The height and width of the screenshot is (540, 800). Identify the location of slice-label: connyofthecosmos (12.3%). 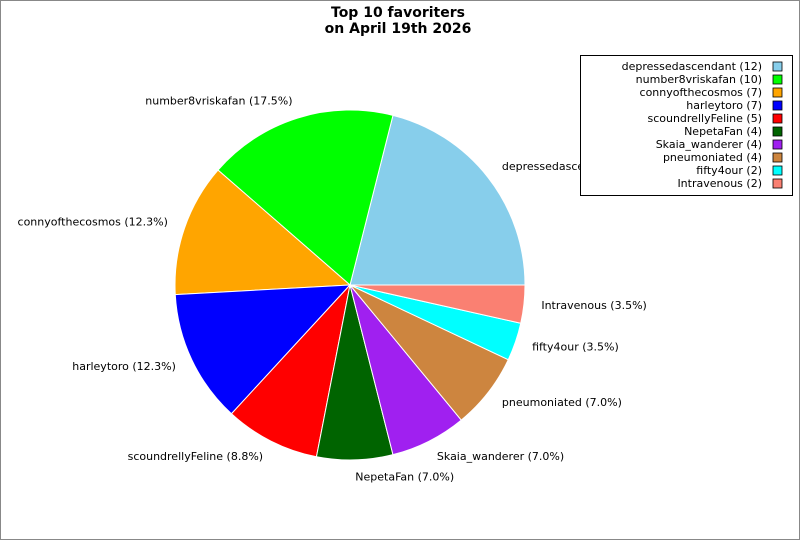
(93, 221).